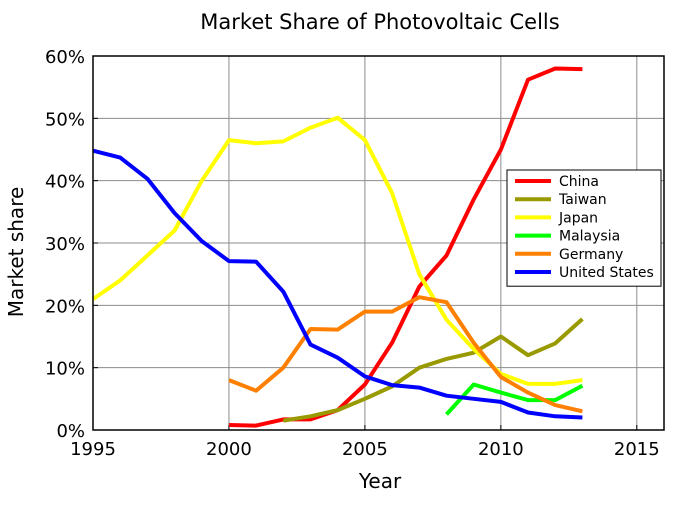 Image resolution: width=685 pixels, height=512 pixels. What do you see at coordinates (379, 22) in the screenshot?
I see `chart-title: Market Share of Photovoltaic Cells` at bounding box center [379, 22].